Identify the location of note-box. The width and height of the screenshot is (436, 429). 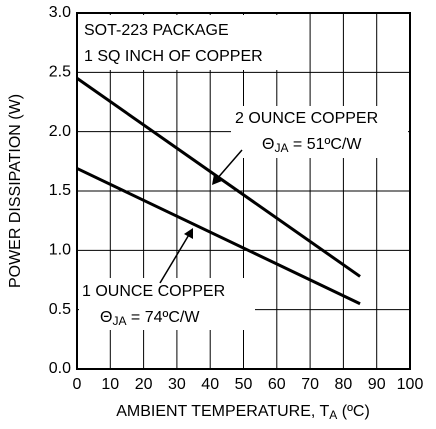
(190, 42).